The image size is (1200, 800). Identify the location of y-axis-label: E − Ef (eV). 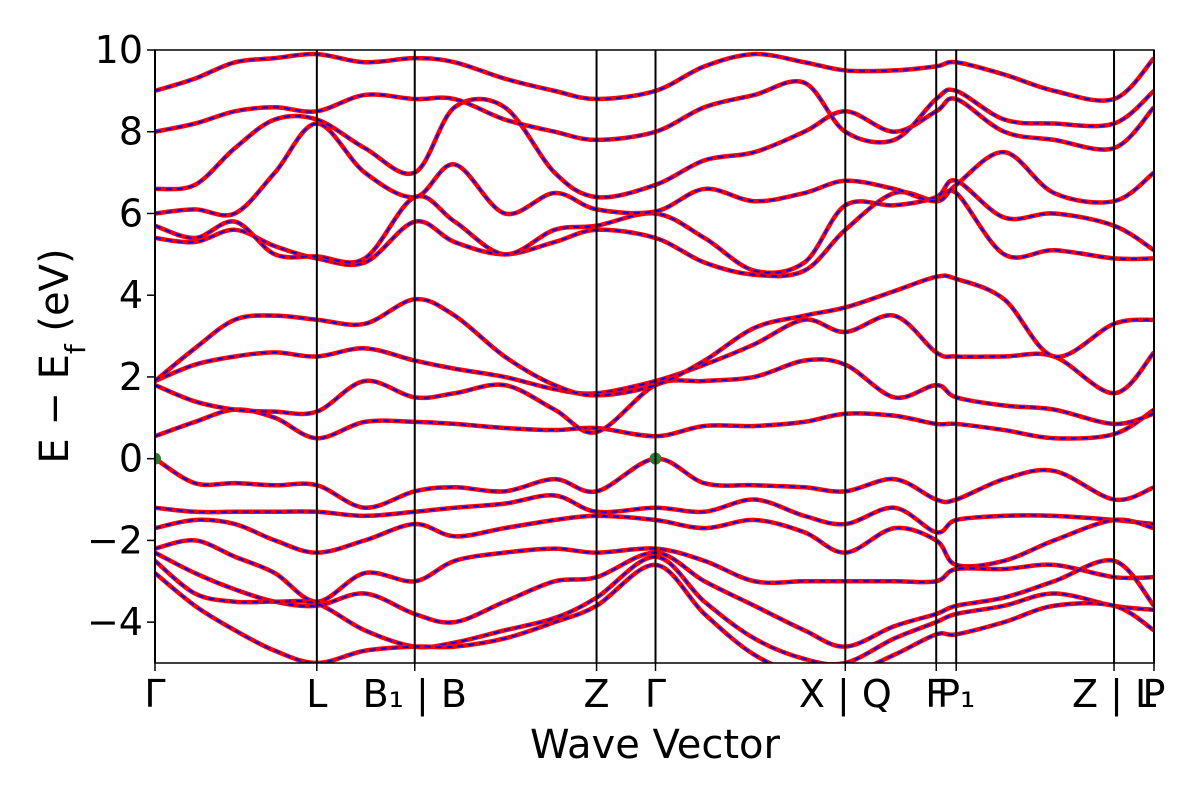
(62, 355).